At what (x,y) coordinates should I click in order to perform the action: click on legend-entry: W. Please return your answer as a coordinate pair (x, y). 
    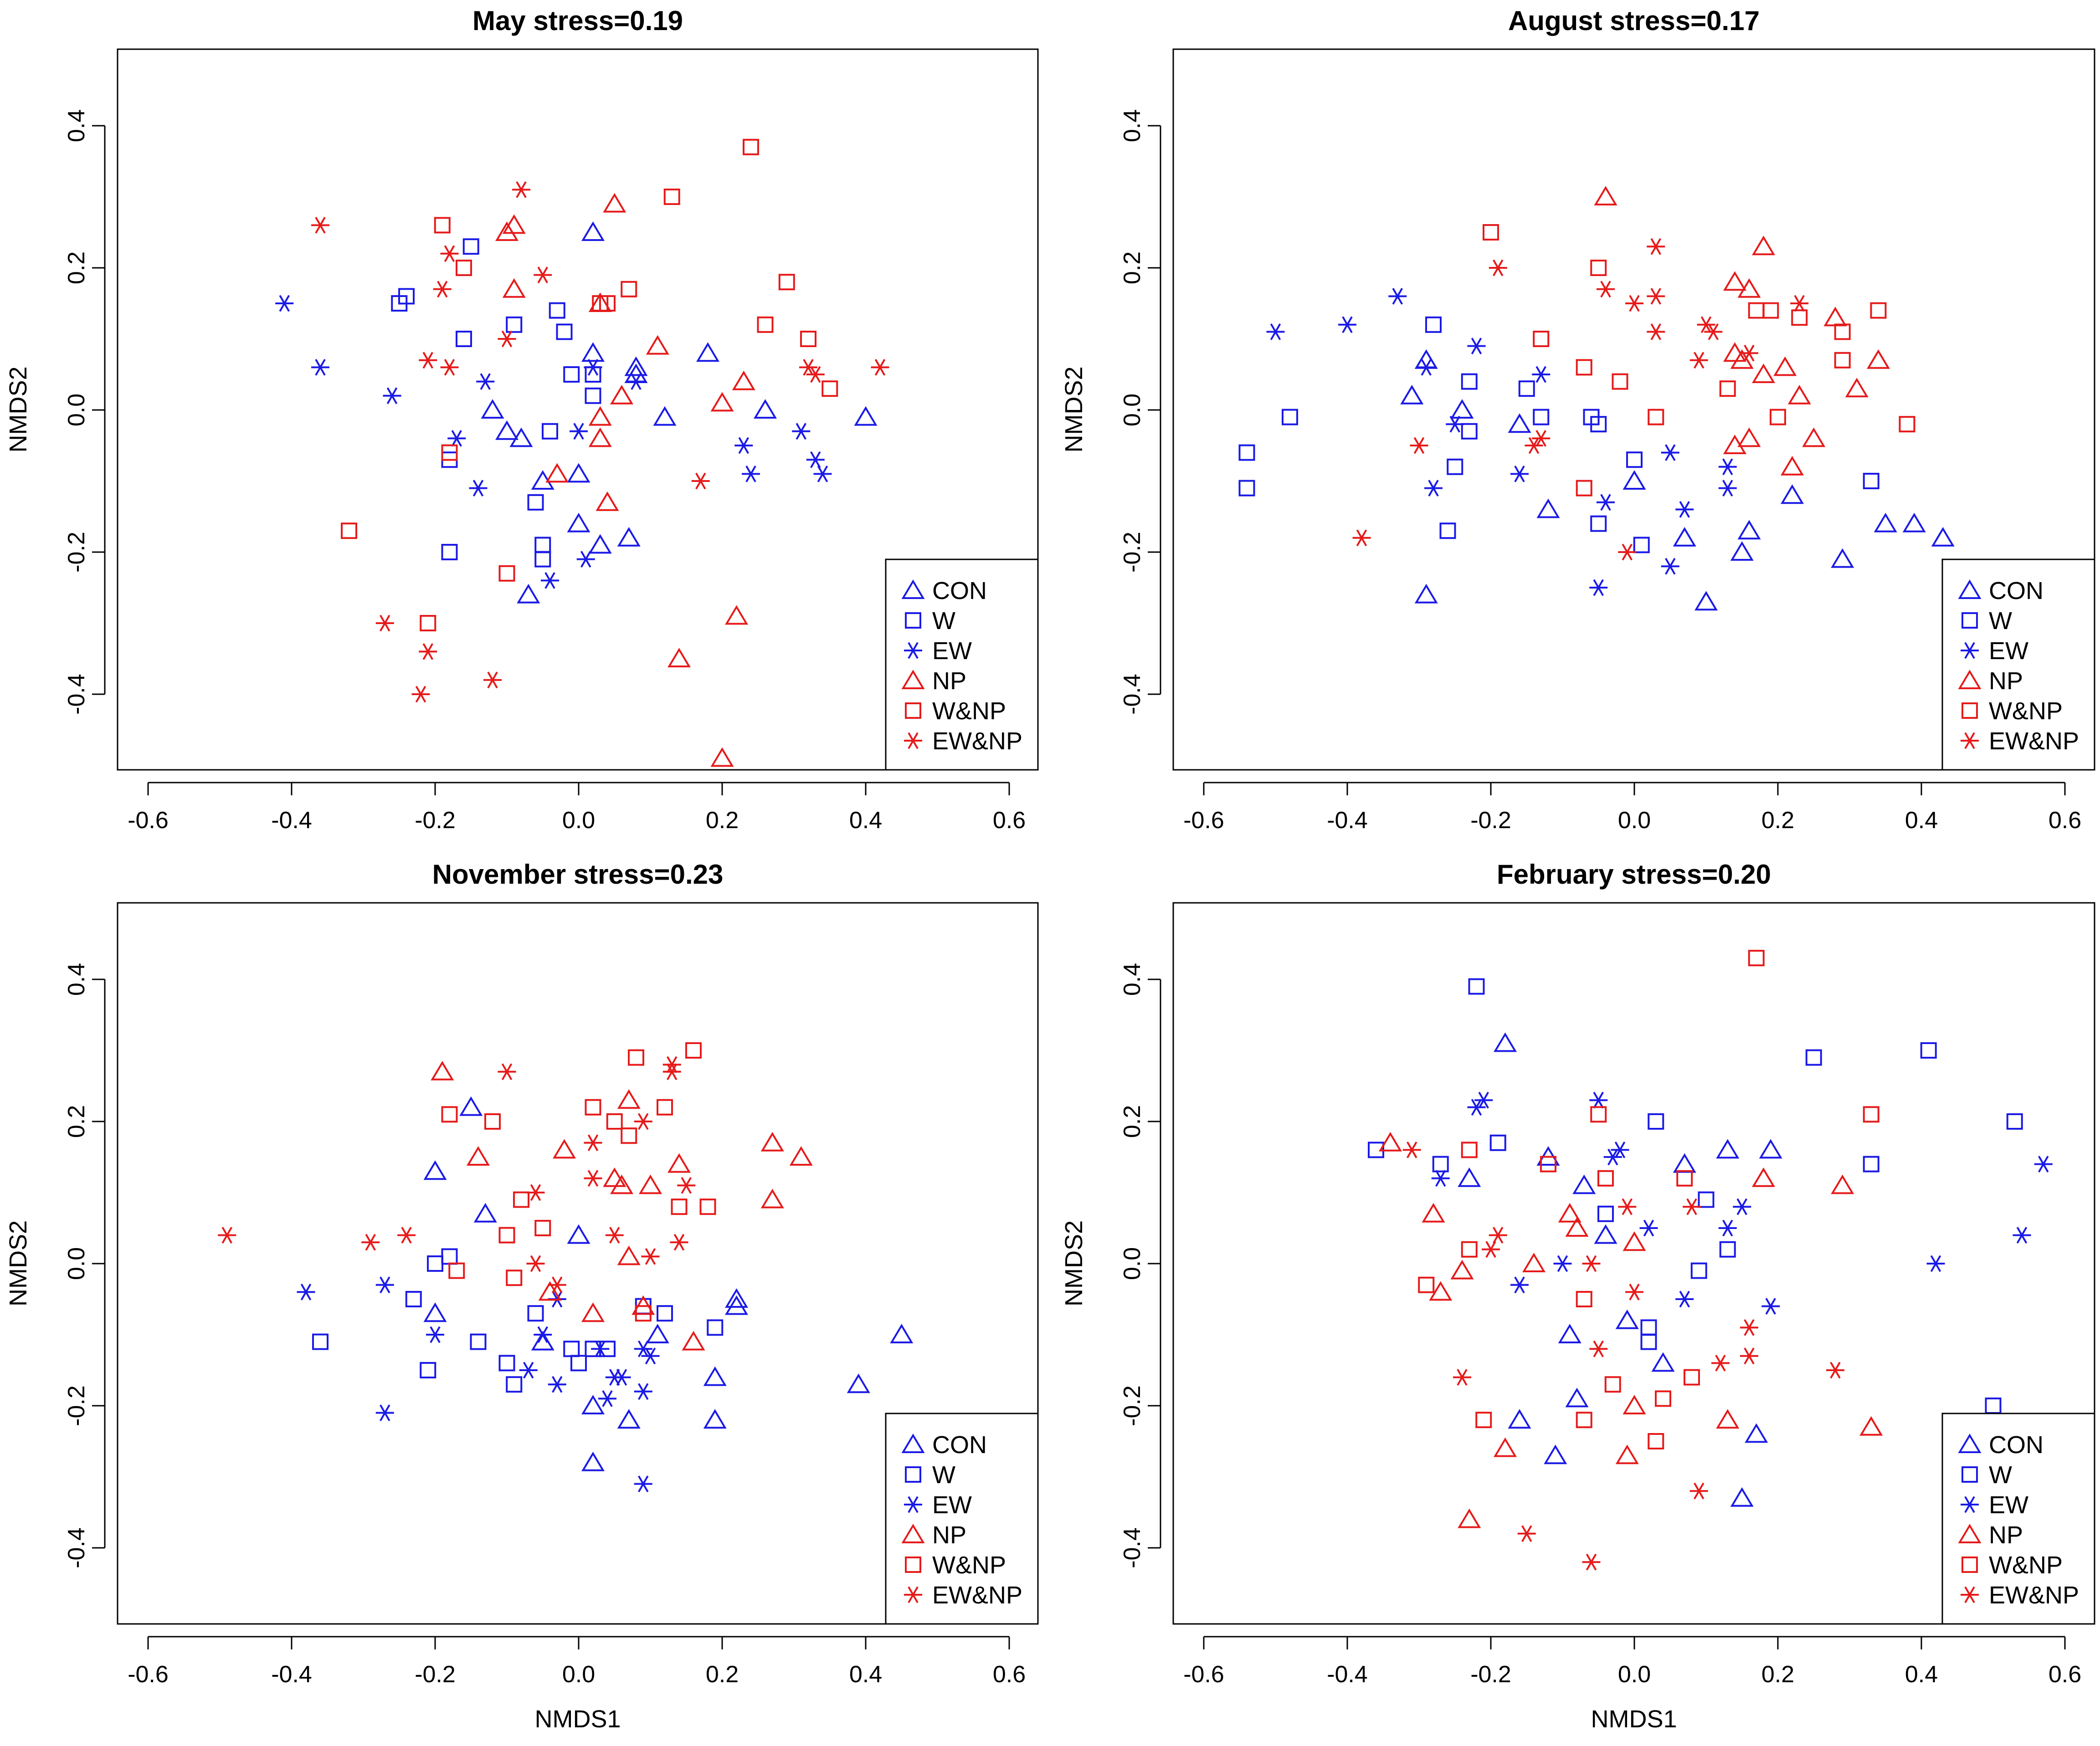
    Looking at the image, I should click on (1986, 1475).